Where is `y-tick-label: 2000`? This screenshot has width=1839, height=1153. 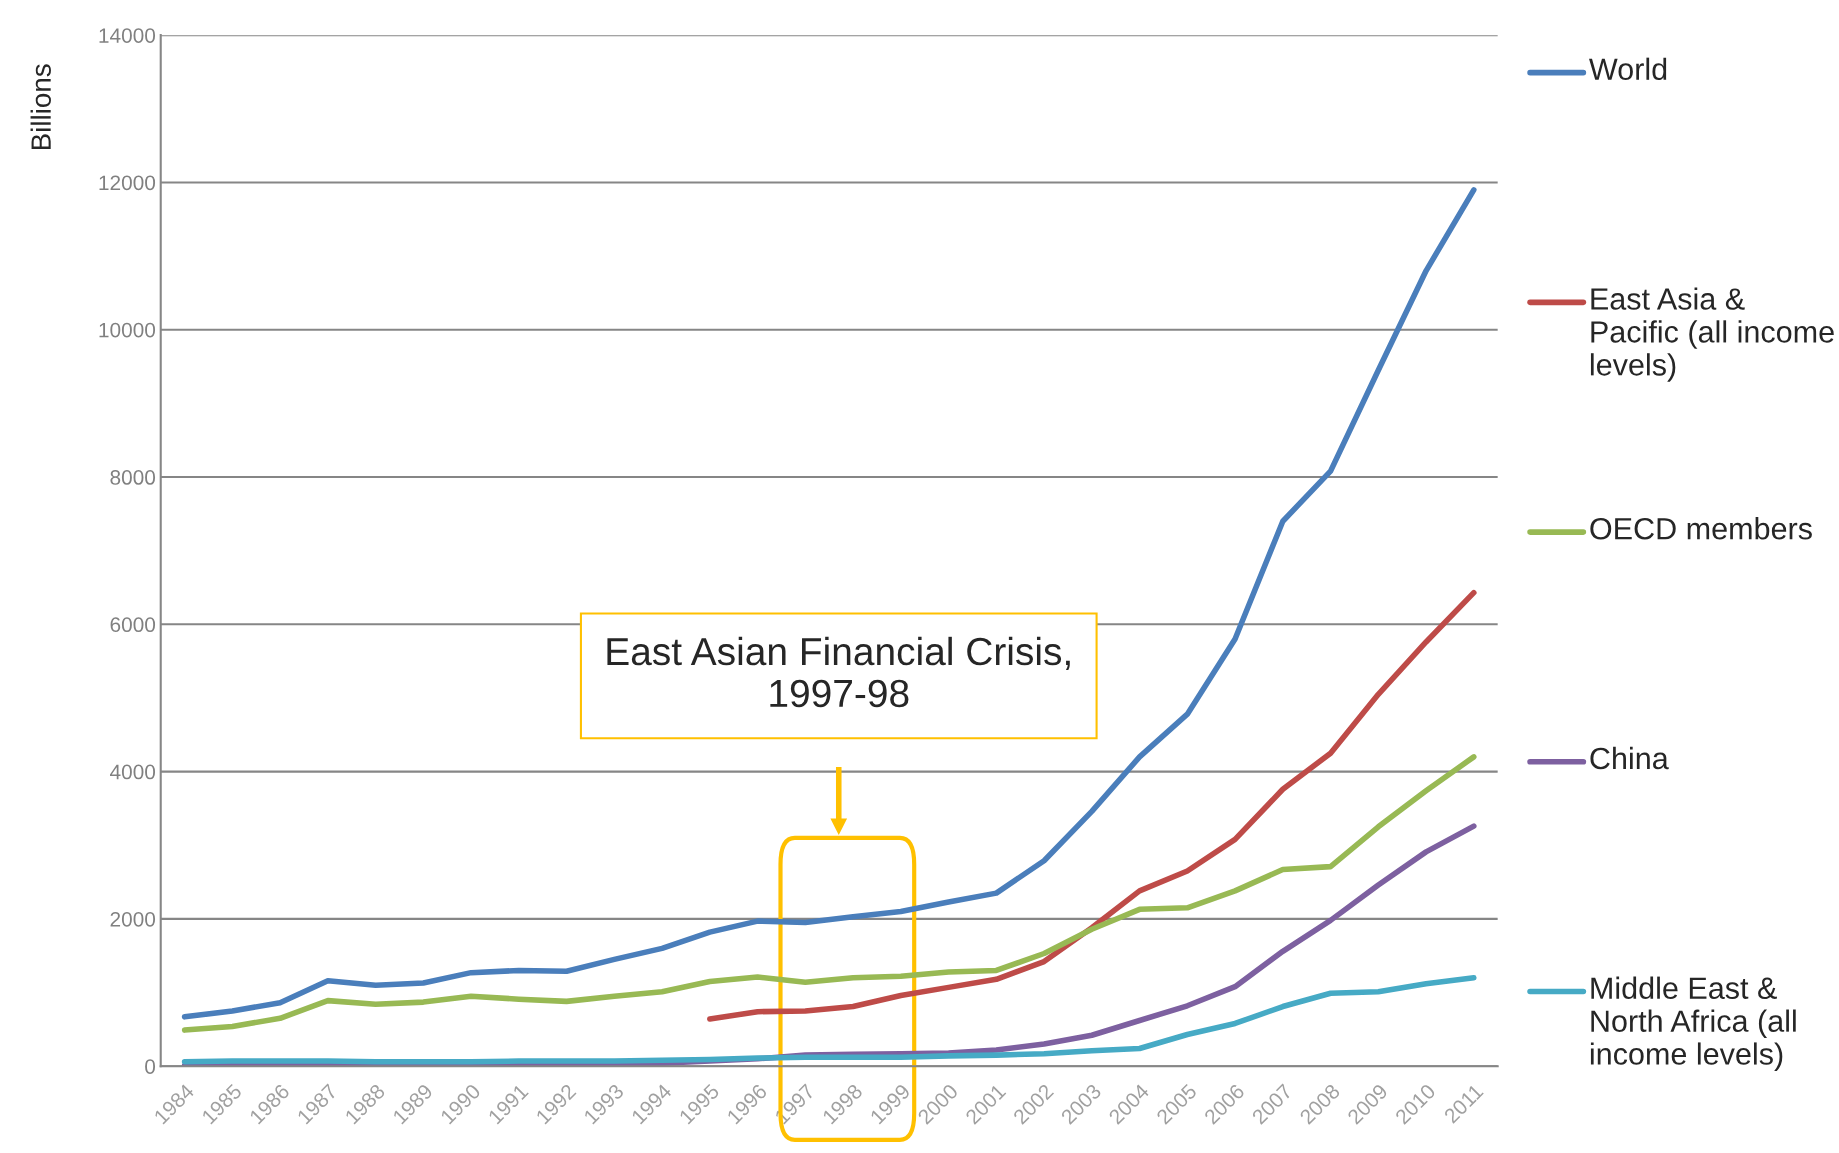
y-tick-label: 2000 is located at coordinates (133, 919).